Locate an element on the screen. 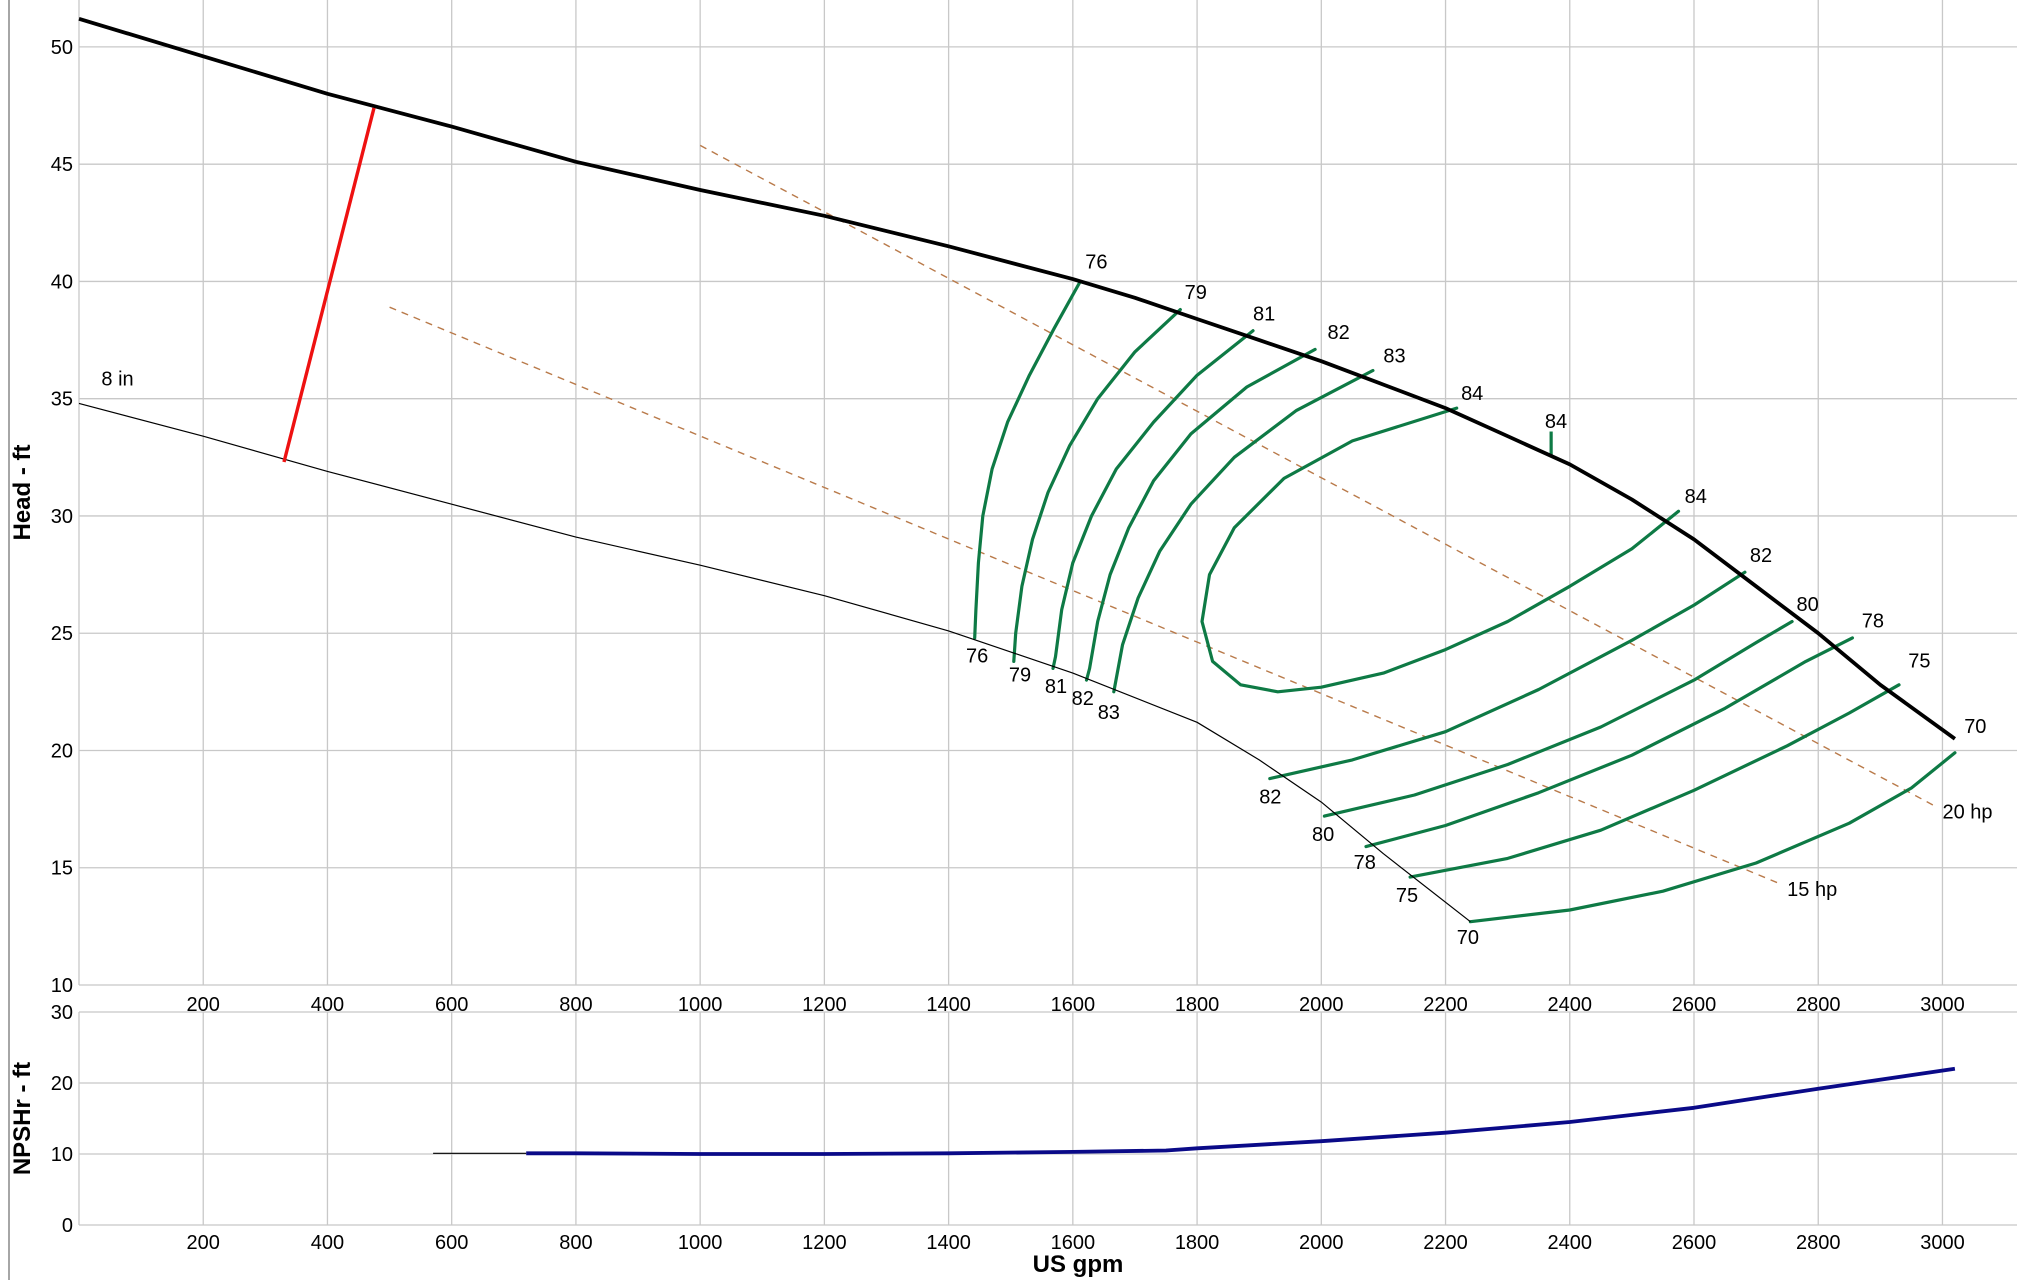 This screenshot has height=1280, width=2017. head-x-tick-label: 200 is located at coordinates (203, 1005).